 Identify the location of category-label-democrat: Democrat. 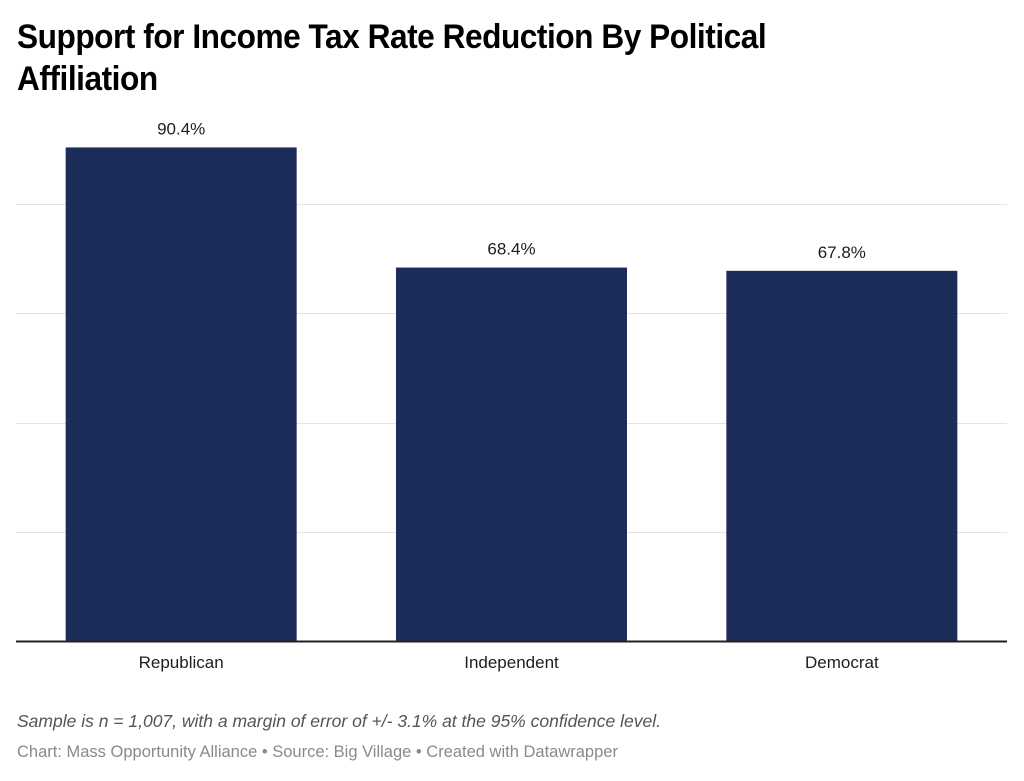
(842, 662).